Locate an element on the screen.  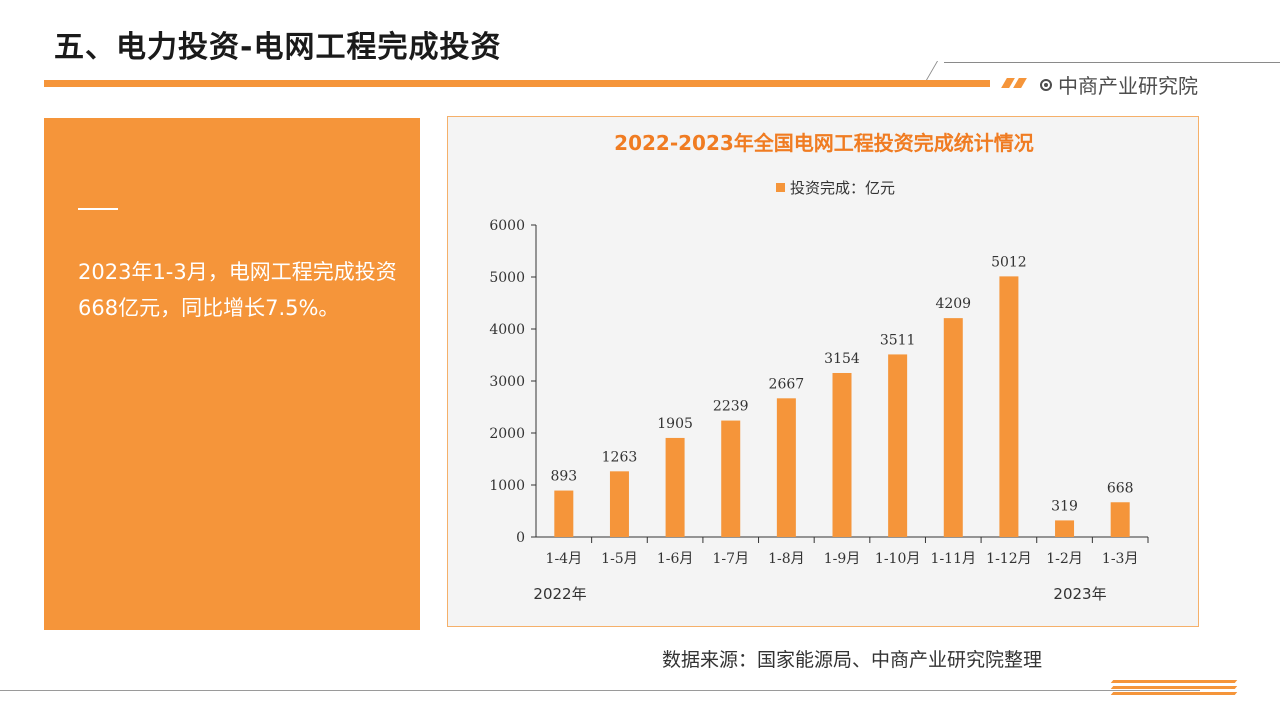
bar-value-label: 2667 is located at coordinates (787, 384).